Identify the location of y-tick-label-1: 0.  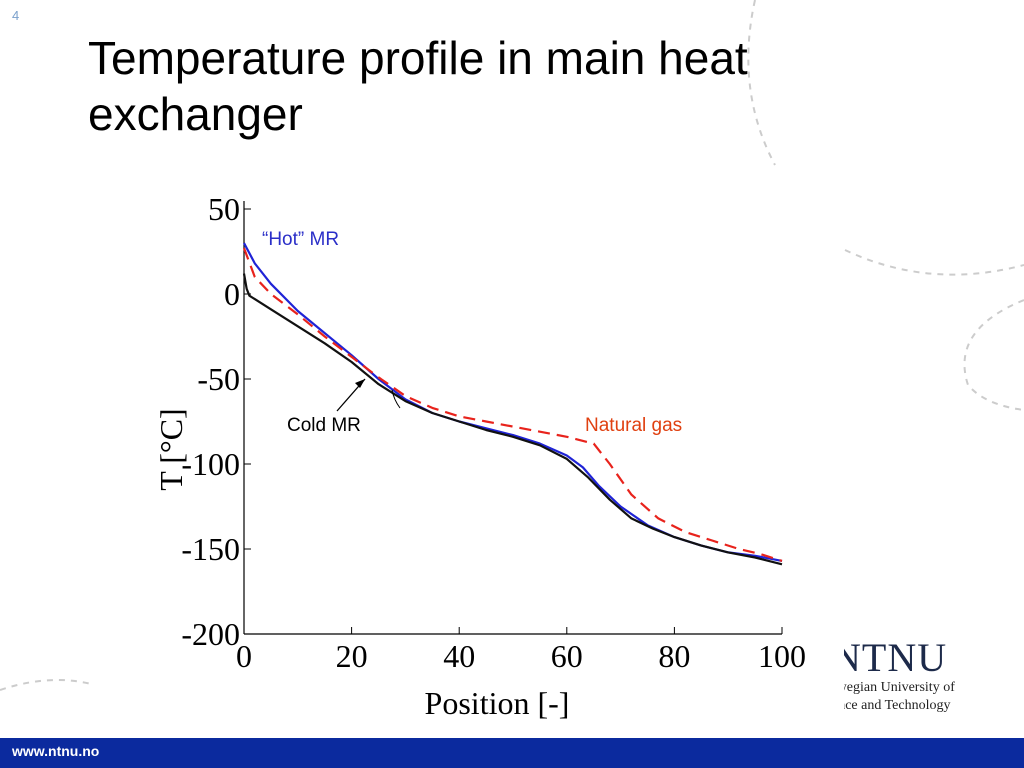
(232, 294).